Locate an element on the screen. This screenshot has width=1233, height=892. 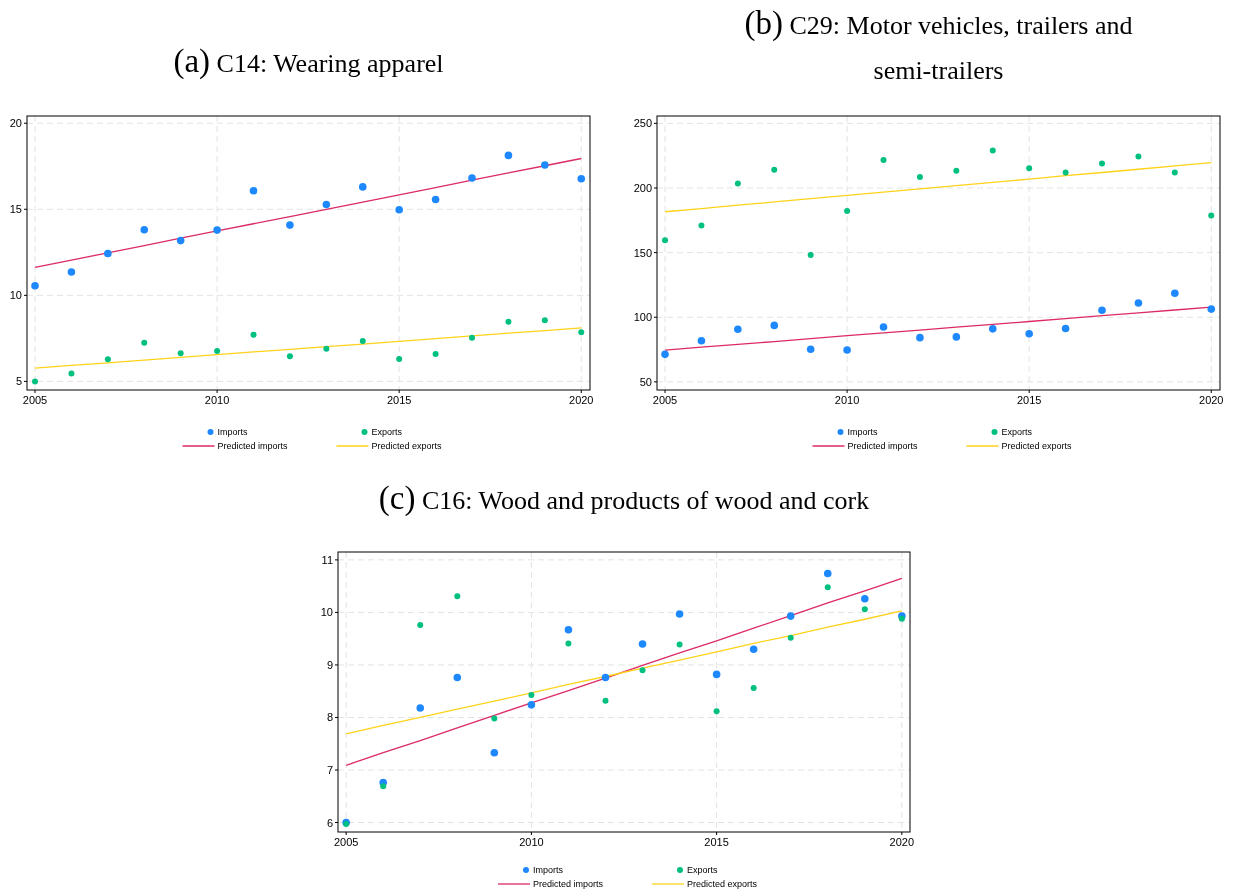
y-tick-label: 9 is located at coordinates (329, 664).